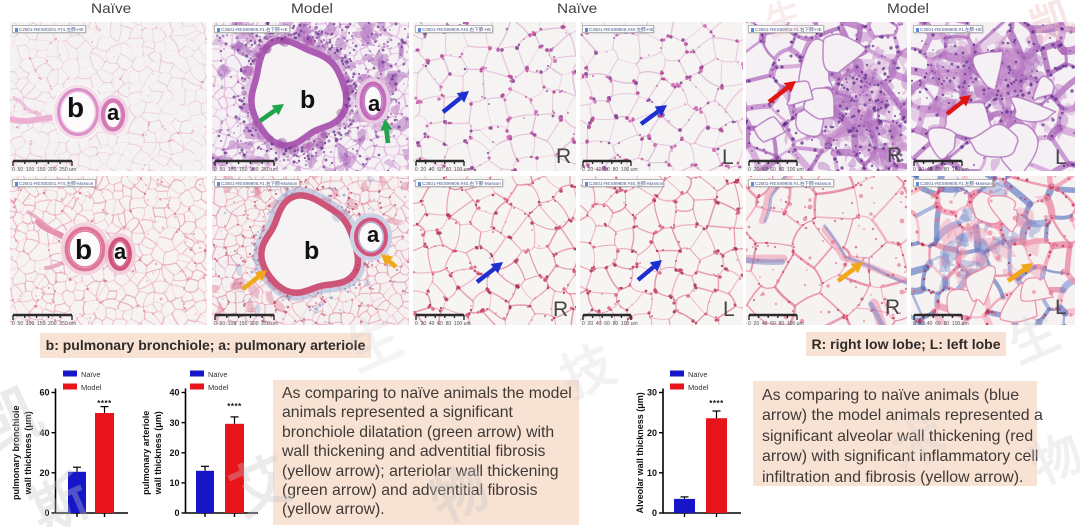 This screenshot has width=1080, height=527. What do you see at coordinates (146, 453) in the screenshot?
I see `svg-text: pulmonary arteriole` at bounding box center [146, 453].